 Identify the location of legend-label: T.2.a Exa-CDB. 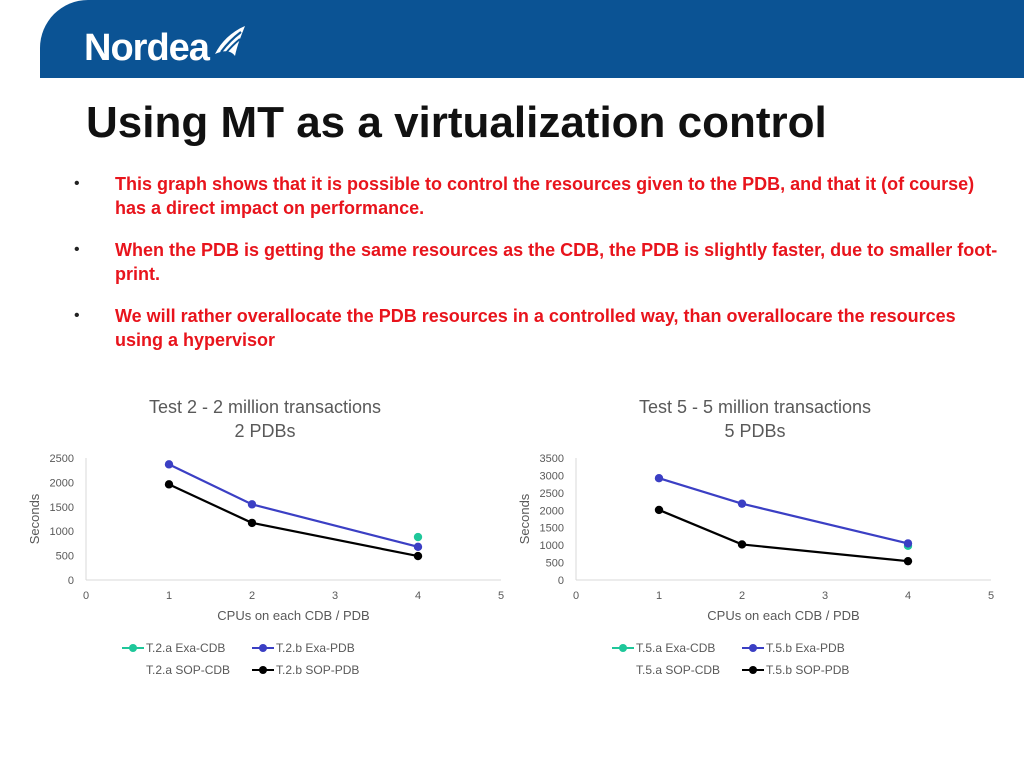
(185, 648).